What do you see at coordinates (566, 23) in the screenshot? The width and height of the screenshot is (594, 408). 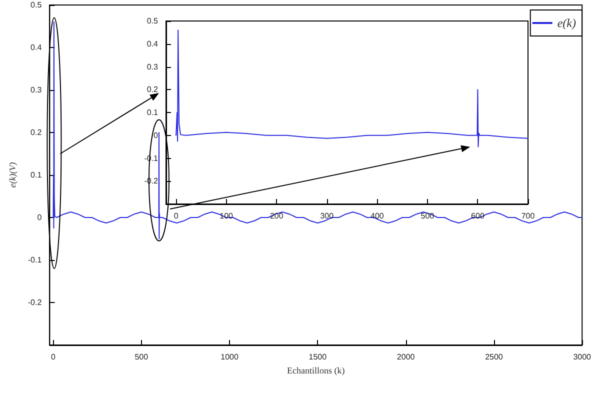 I see `legend-label: e(k)` at bounding box center [566, 23].